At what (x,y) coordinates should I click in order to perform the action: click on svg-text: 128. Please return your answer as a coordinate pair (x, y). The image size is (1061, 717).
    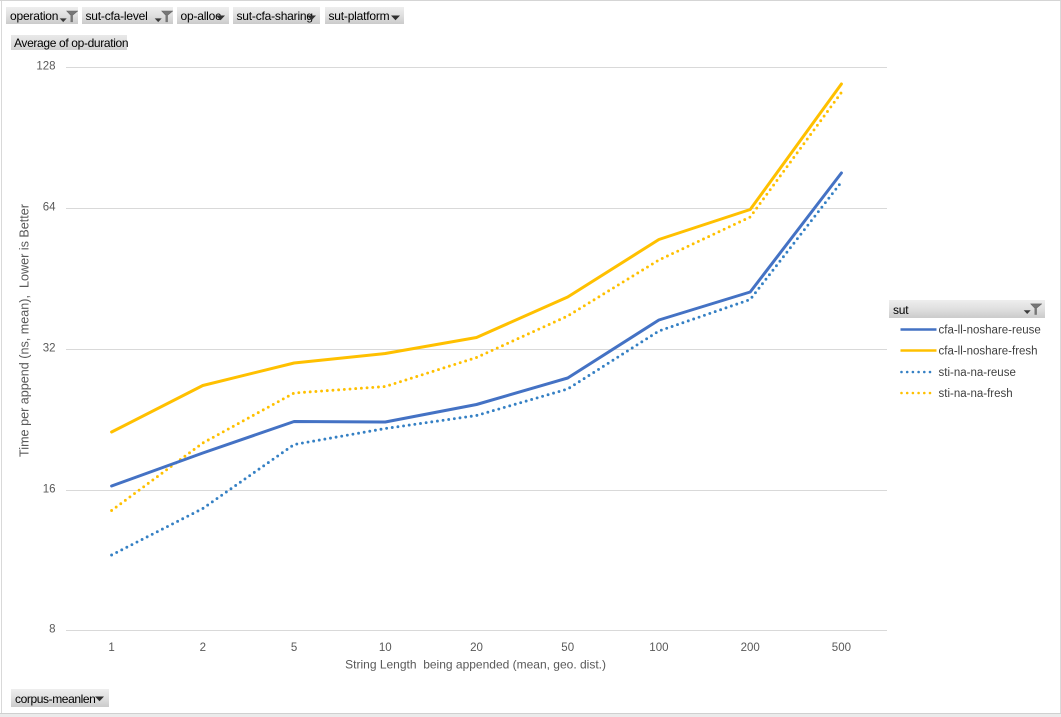
    Looking at the image, I should click on (45, 67).